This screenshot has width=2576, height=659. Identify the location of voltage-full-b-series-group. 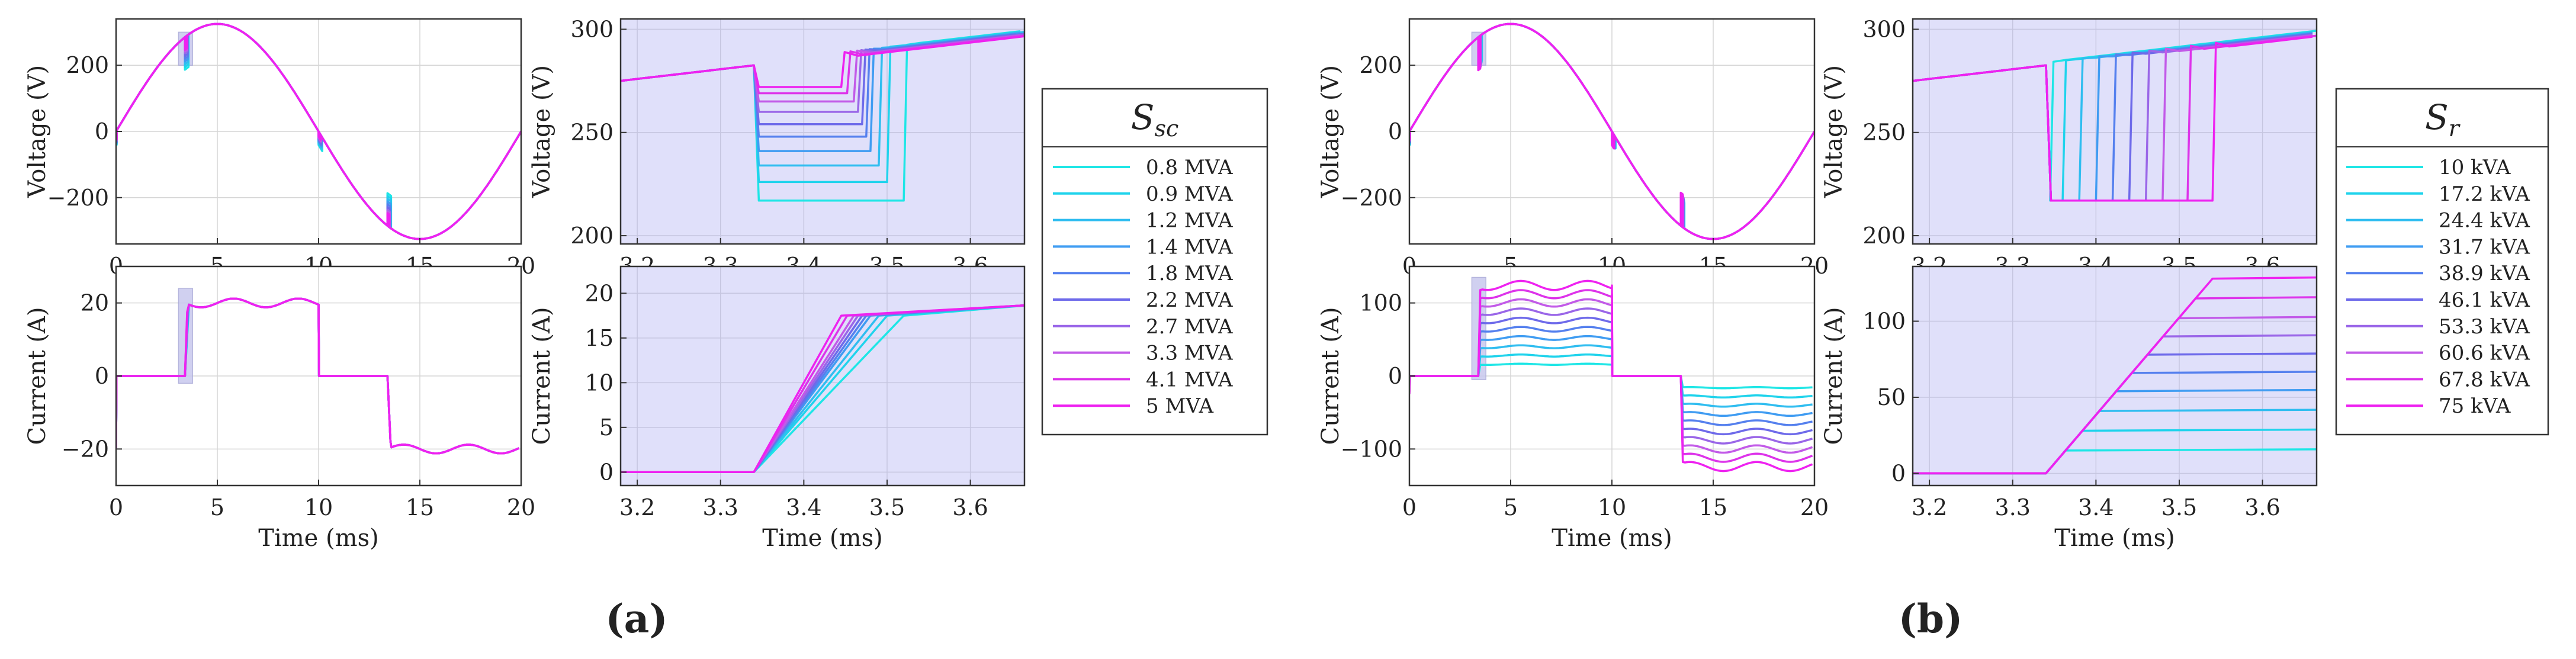
(1611, 131).